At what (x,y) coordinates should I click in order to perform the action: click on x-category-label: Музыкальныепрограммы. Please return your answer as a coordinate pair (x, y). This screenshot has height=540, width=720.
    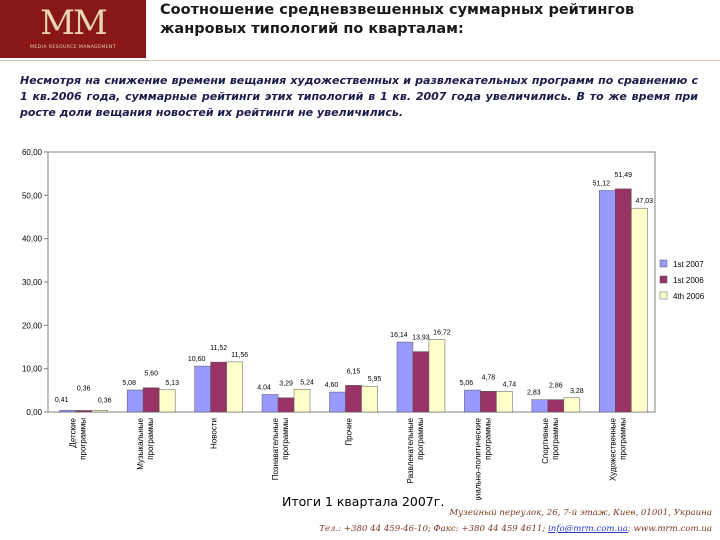
    Looking at the image, I should click on (145, 443).